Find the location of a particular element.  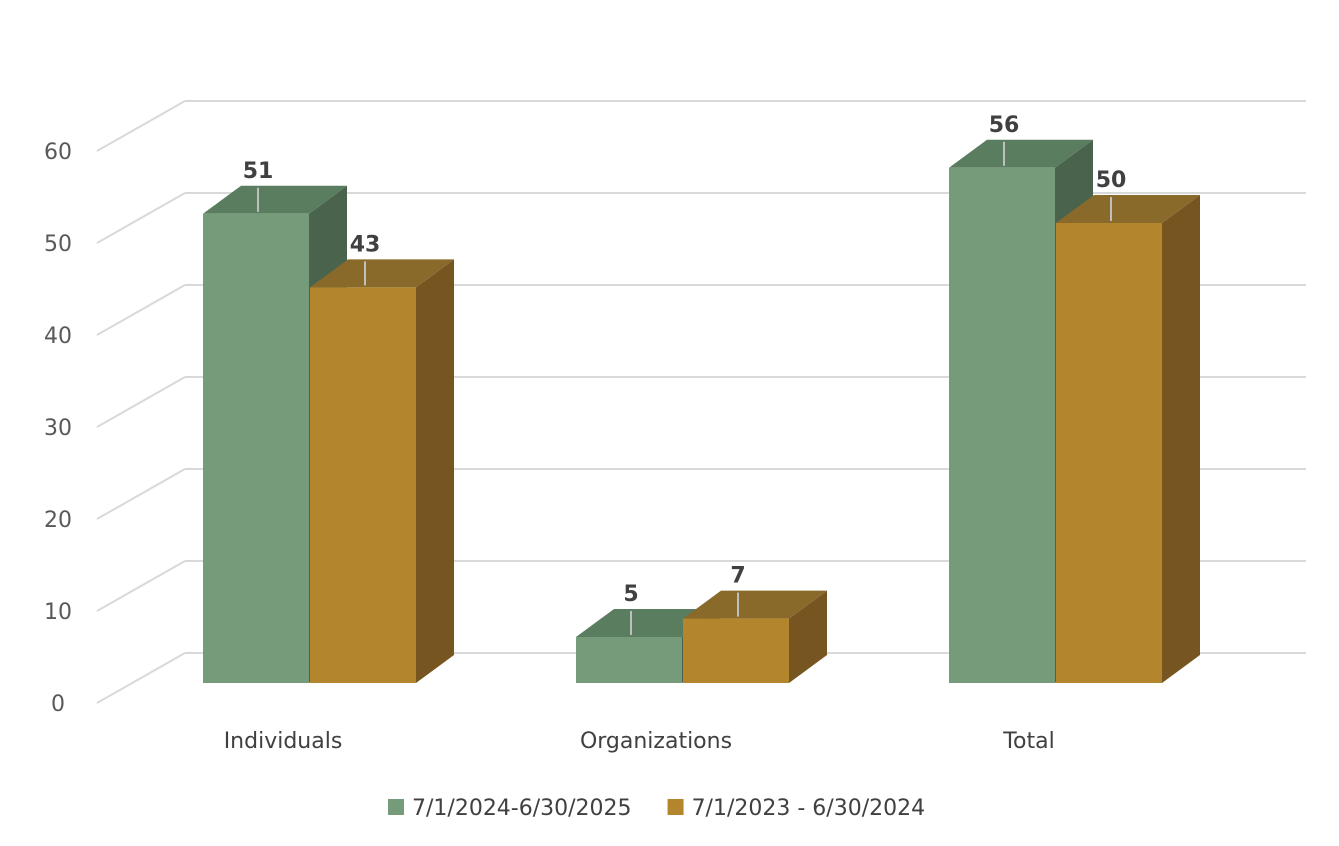

data-label: 51 is located at coordinates (258, 171).